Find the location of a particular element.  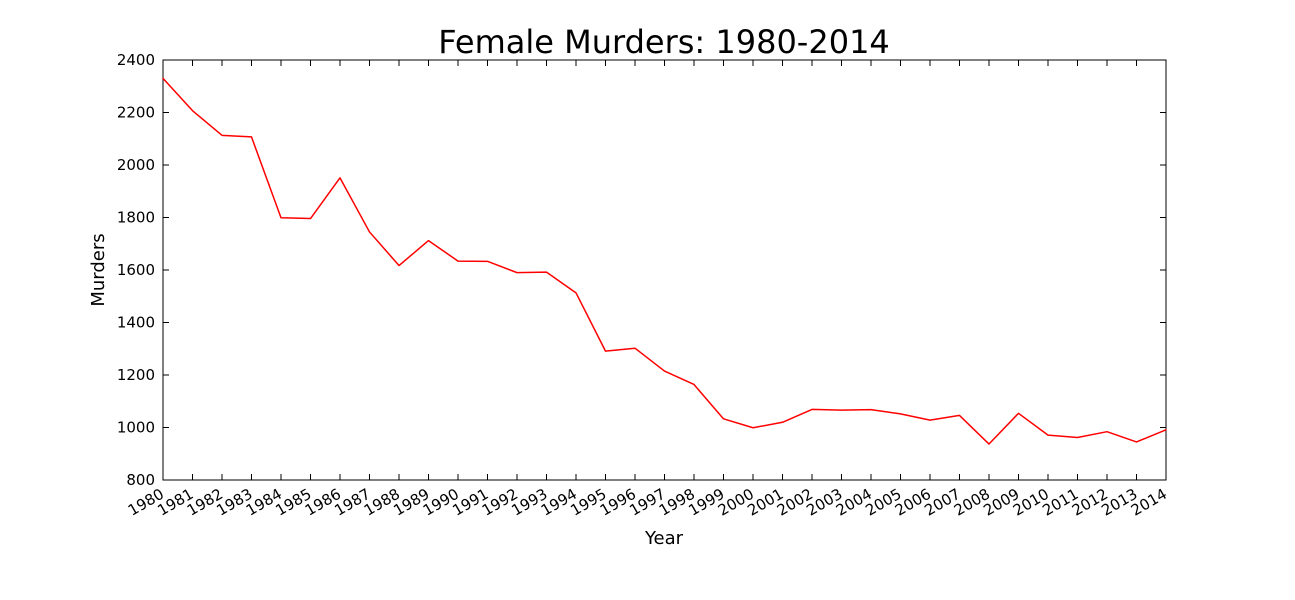

chart-title: Female Murders: 1980-2014 is located at coordinates (664, 42).